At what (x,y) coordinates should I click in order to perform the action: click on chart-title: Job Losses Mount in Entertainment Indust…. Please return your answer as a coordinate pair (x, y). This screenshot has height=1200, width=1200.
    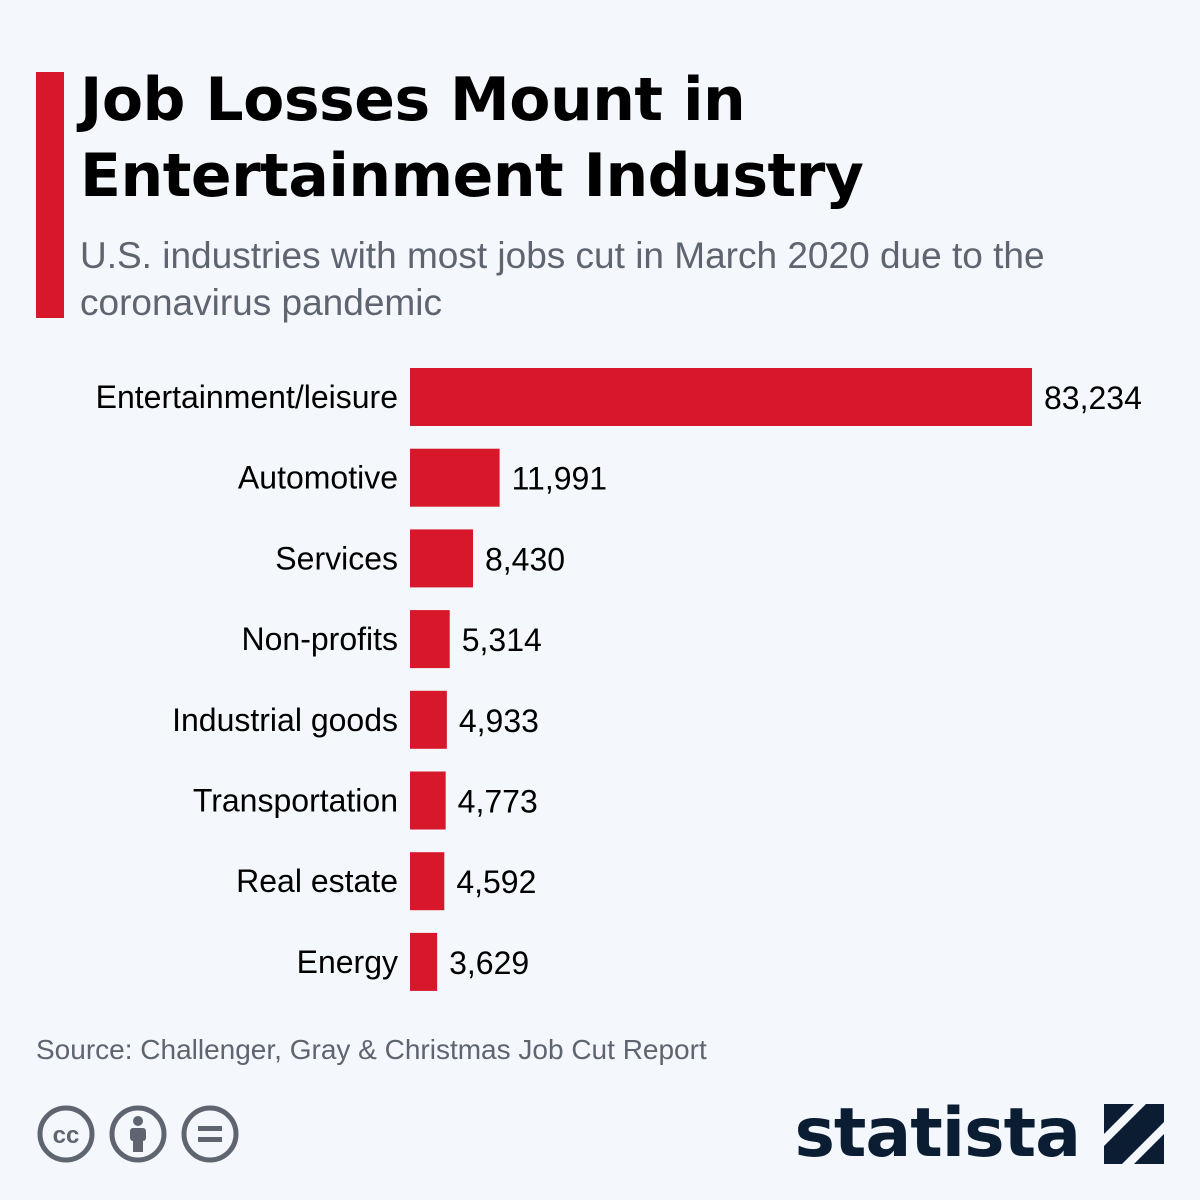
    Looking at the image, I should click on (472, 138).